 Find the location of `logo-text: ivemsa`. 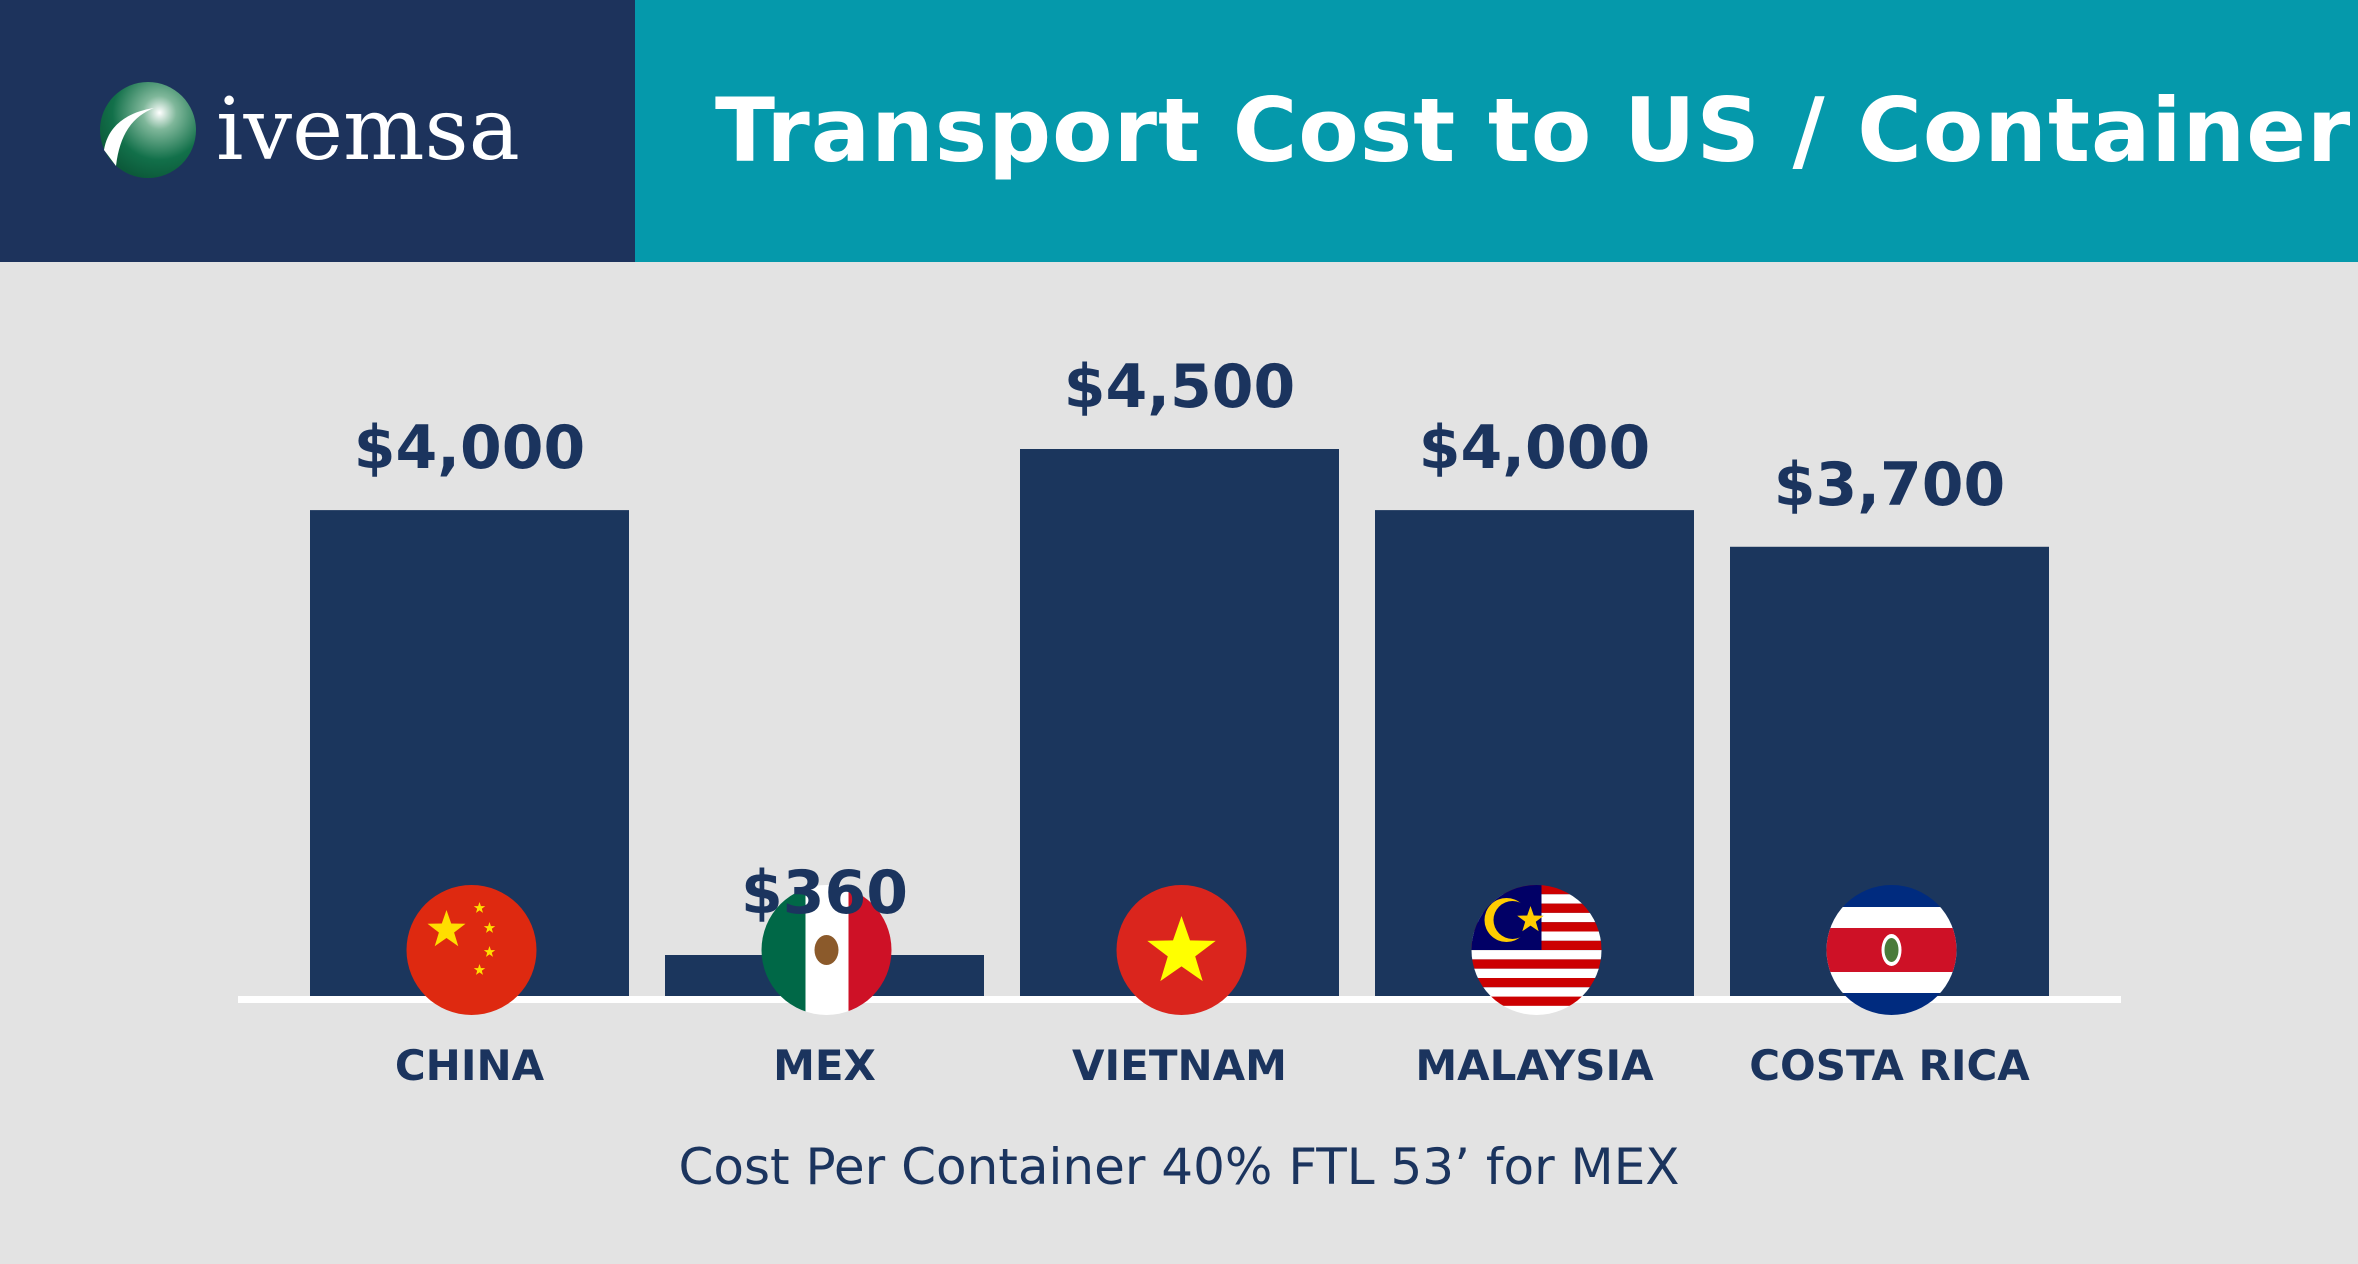

logo-text: ivemsa is located at coordinates (368, 130).